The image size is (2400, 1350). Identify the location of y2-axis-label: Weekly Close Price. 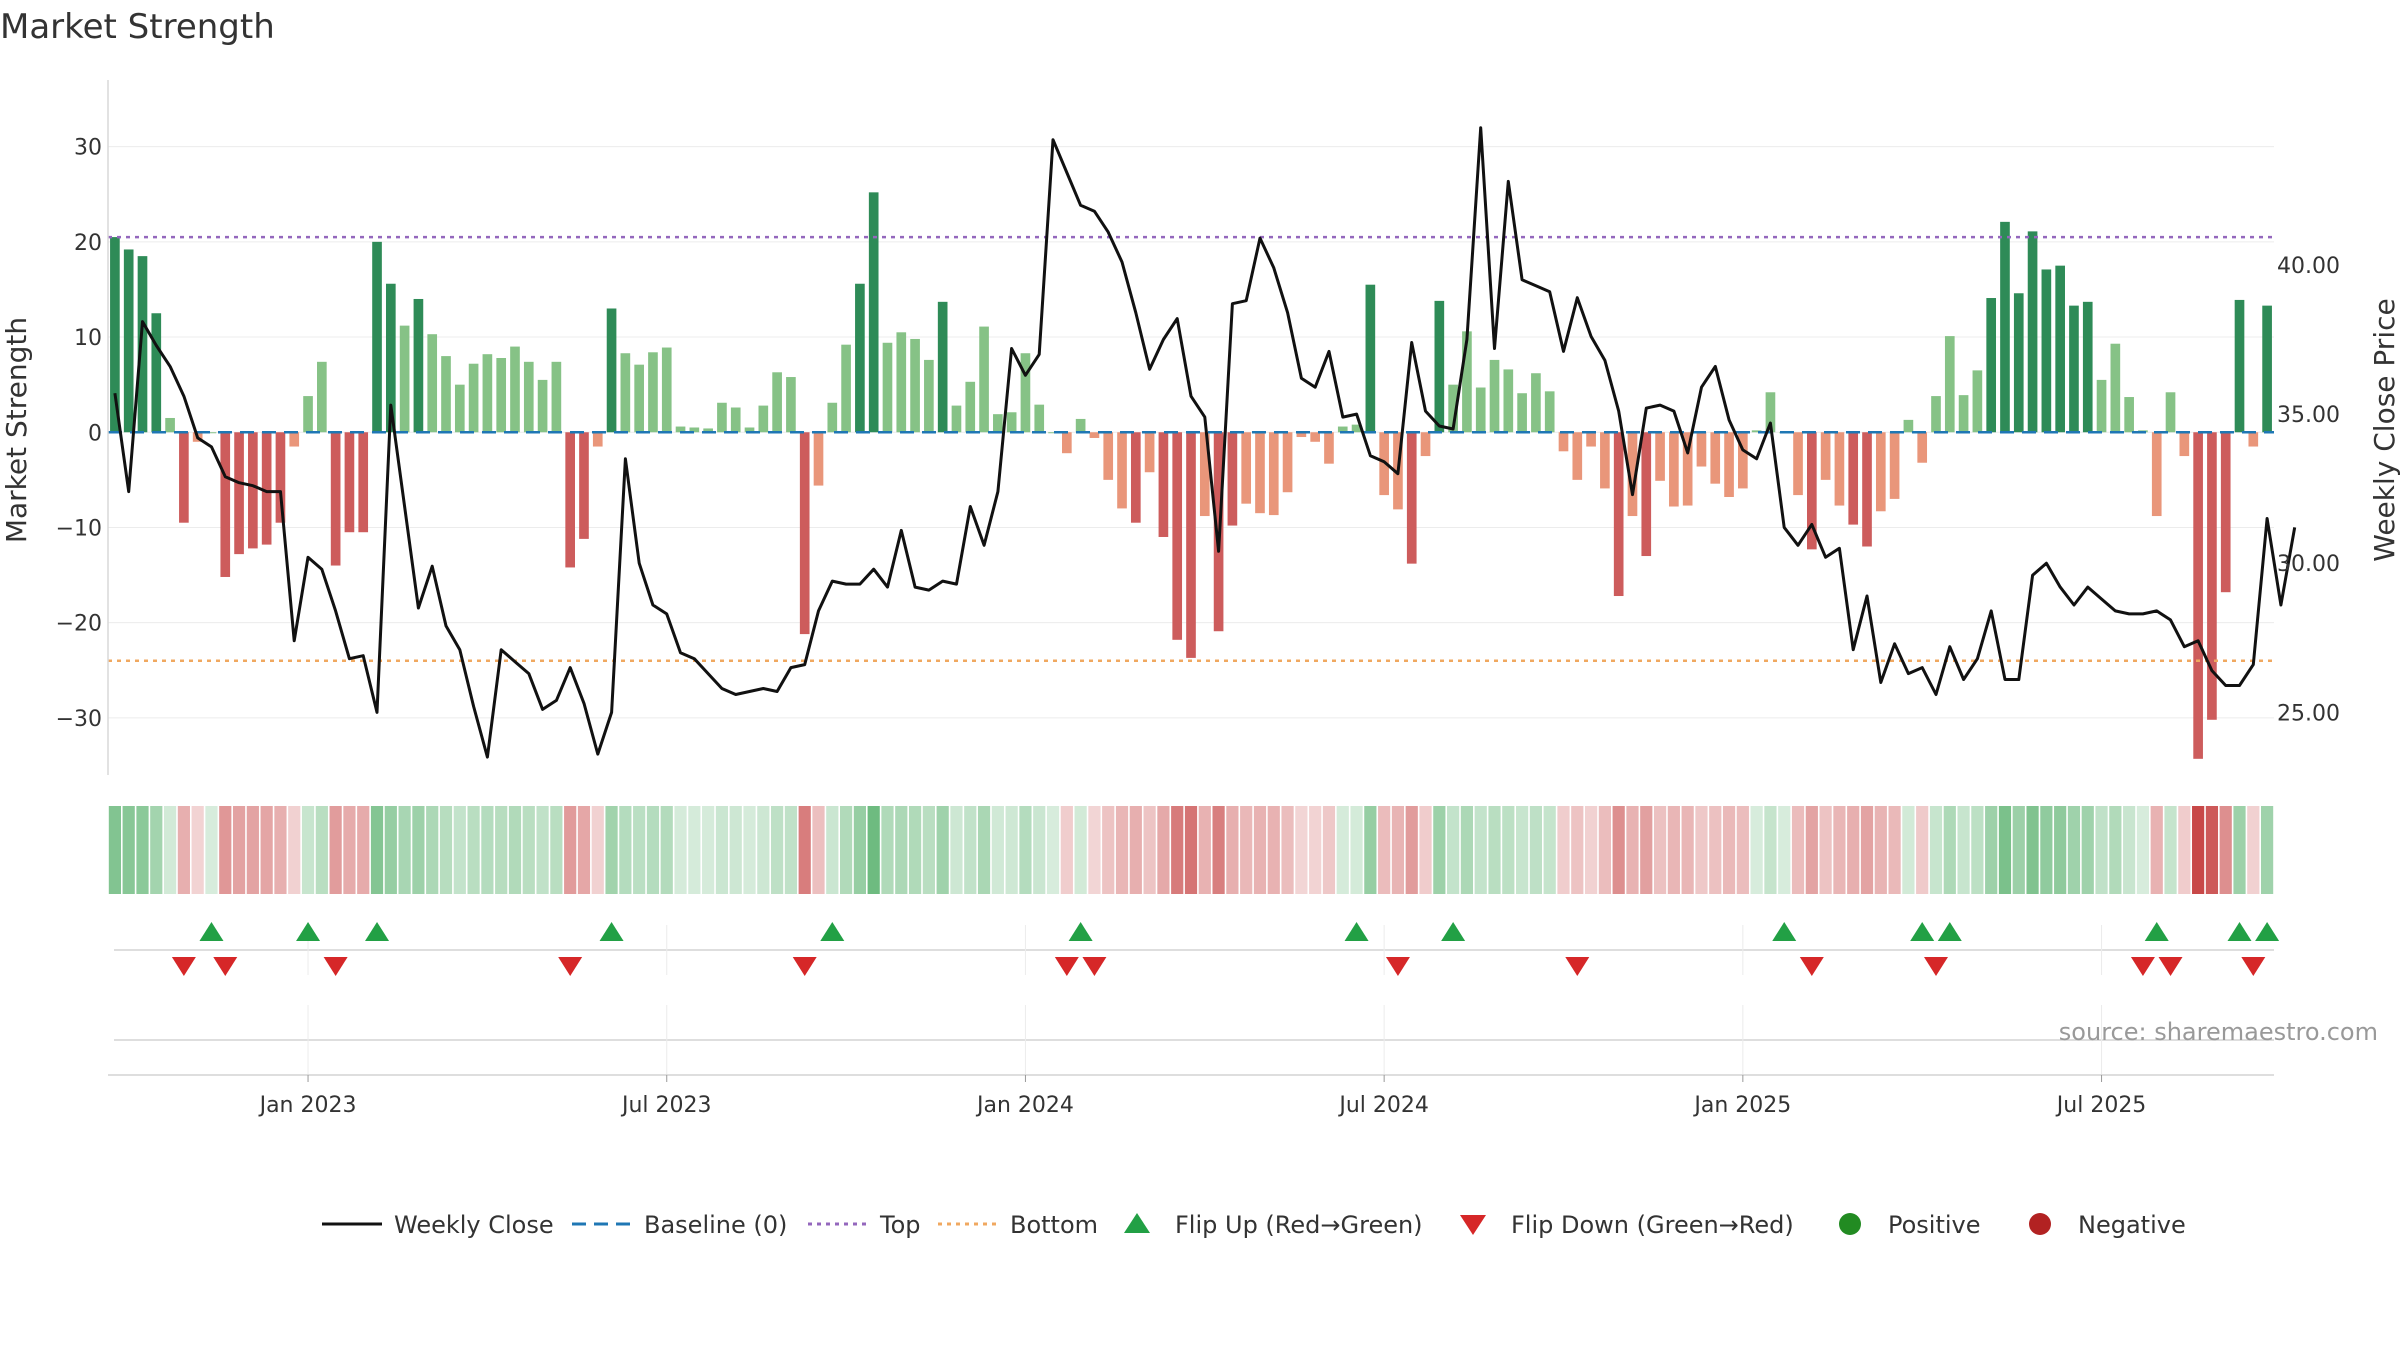
(2384, 429).